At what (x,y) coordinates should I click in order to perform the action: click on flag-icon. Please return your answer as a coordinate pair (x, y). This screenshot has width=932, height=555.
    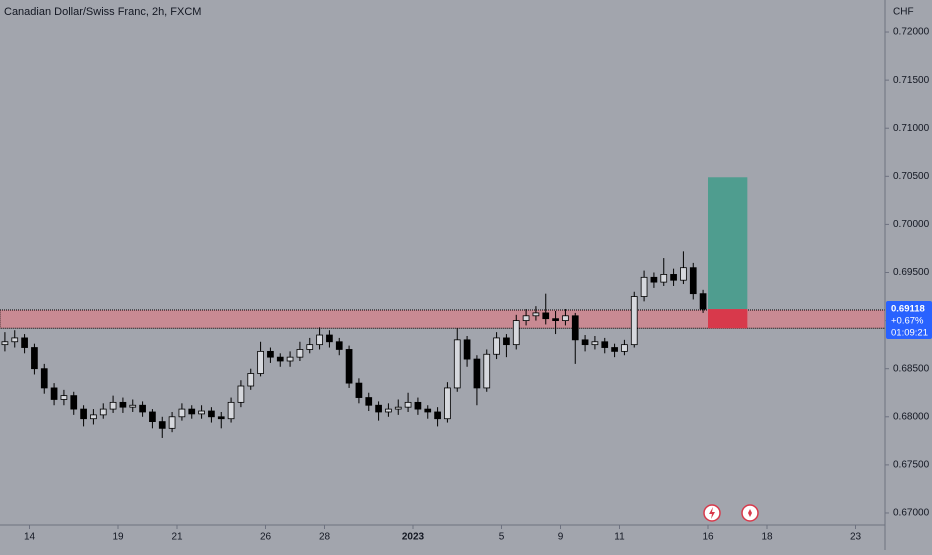
    Looking at the image, I should click on (750, 513).